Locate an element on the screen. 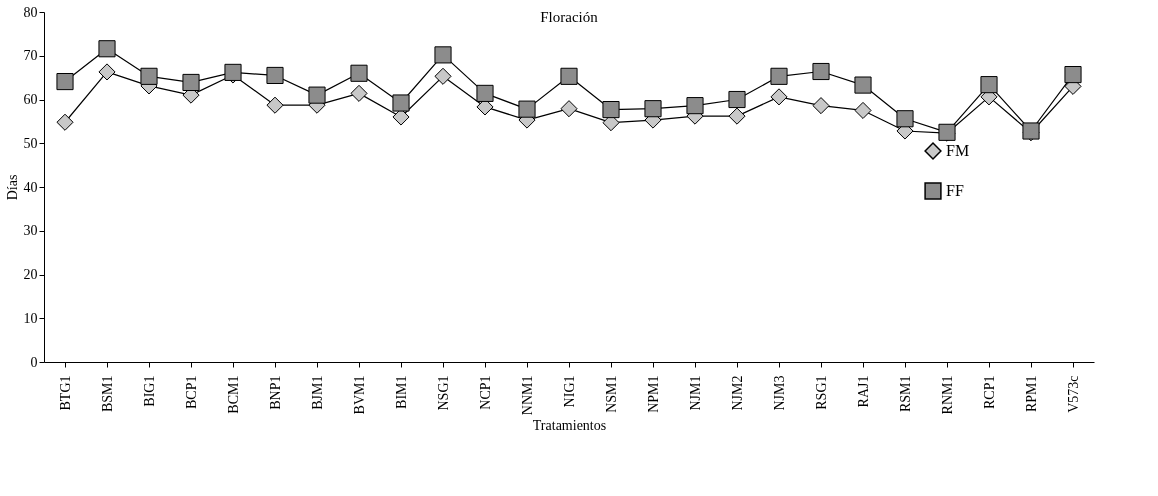 Image resolution: width=1158 pixels, height=496 pixels. y-tick-label: 20 is located at coordinates (30, 274).